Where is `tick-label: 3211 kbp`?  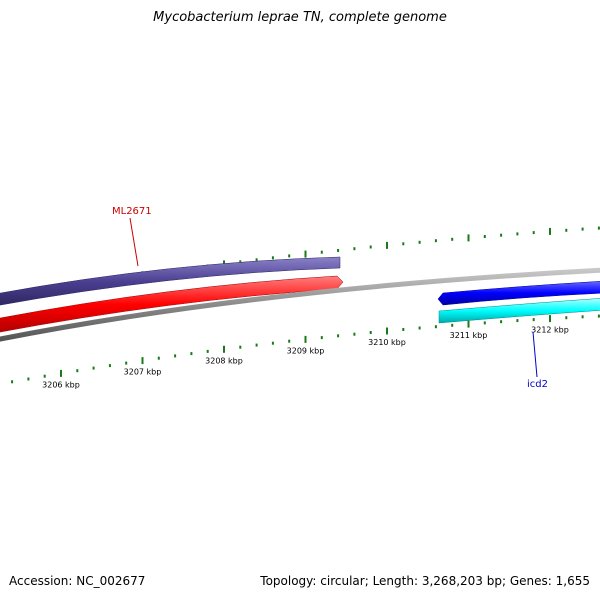 tick-label: 3211 kbp is located at coordinates (469, 335).